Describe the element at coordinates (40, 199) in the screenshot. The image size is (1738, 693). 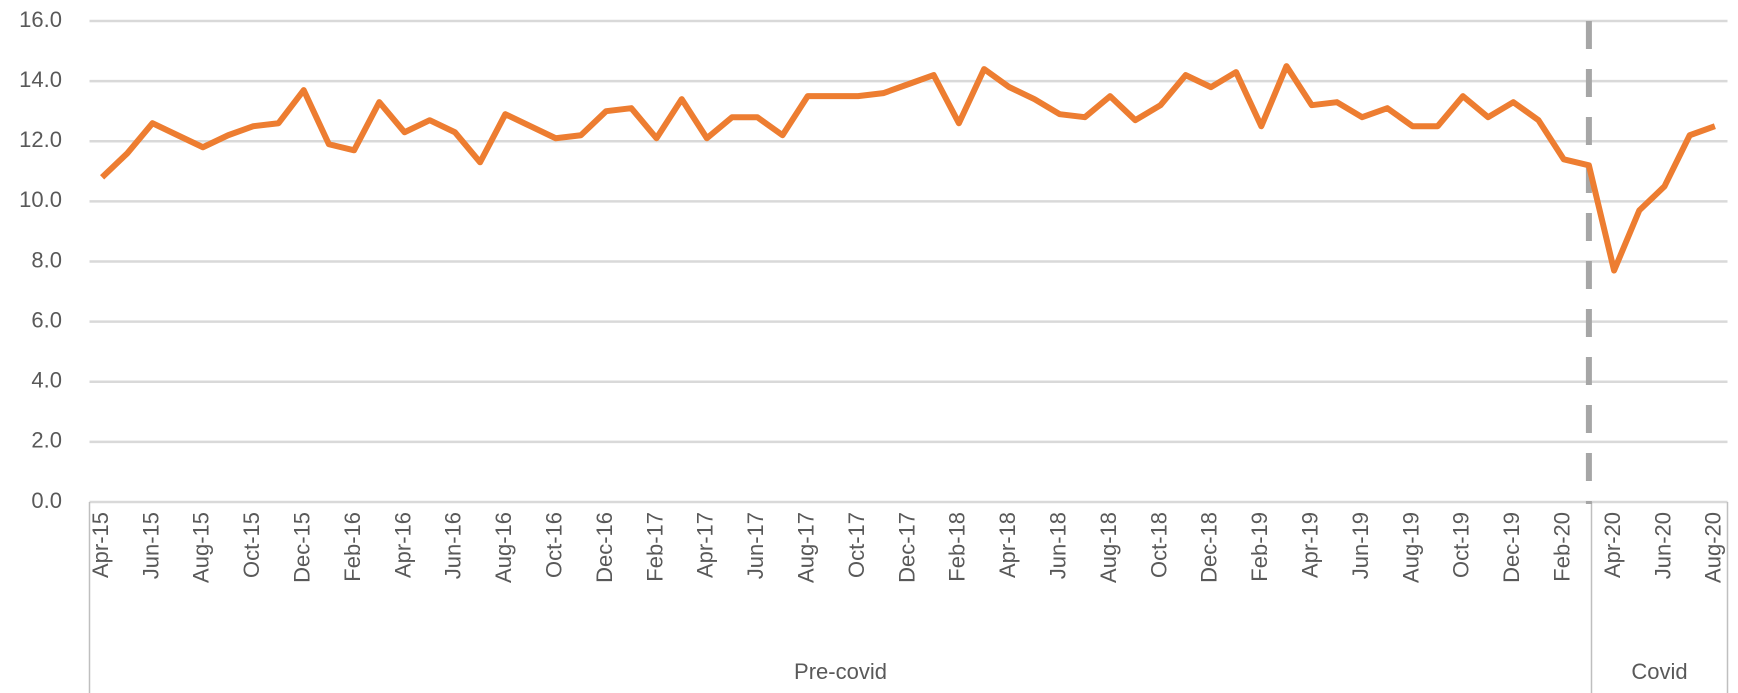
I see `y-tick-label: 10.0` at that location.